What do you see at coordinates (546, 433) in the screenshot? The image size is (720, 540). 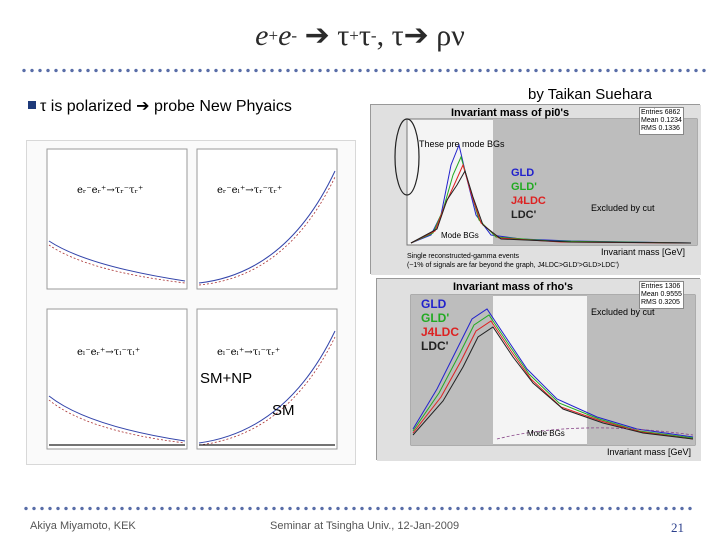 I see `rho-mode-bgs-label: Mode BGs` at bounding box center [546, 433].